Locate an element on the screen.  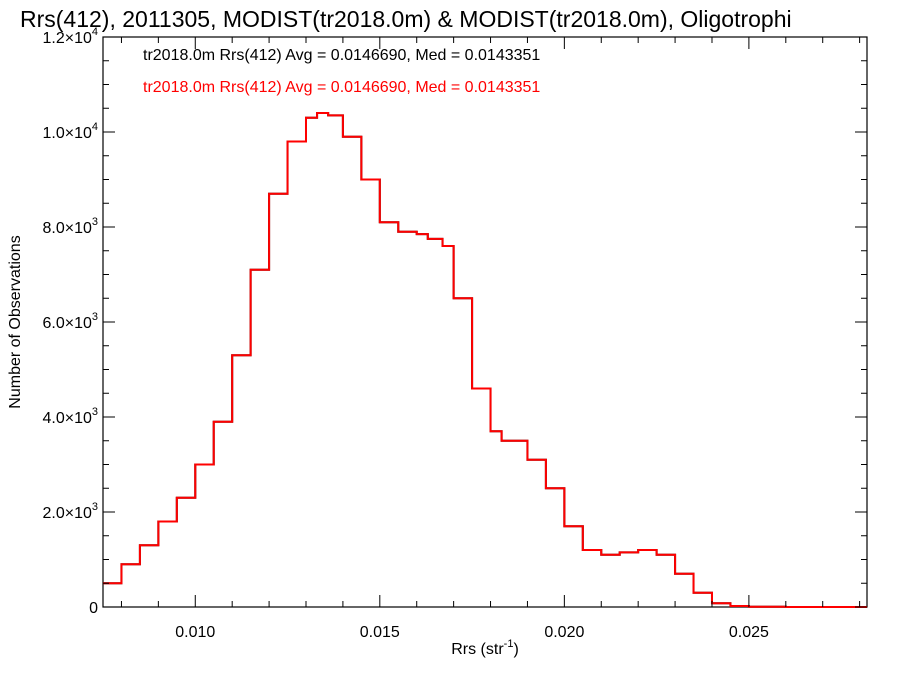
x-axis-label: Rrs (str-1) is located at coordinates (485, 648).